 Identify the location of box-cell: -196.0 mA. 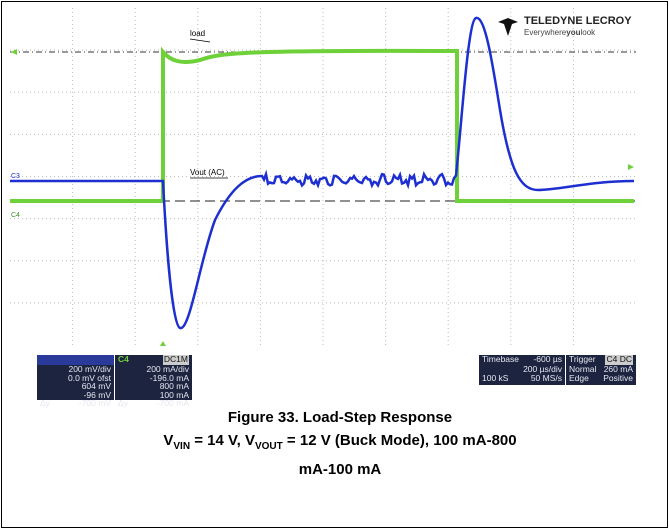
(169, 377).